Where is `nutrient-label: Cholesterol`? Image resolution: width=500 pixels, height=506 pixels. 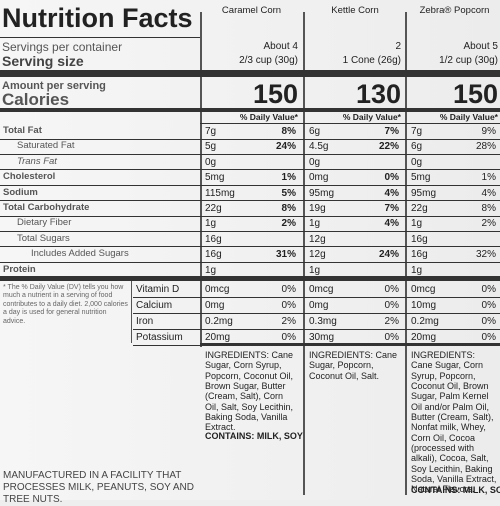 nutrient-label: Cholesterol is located at coordinates (29, 177).